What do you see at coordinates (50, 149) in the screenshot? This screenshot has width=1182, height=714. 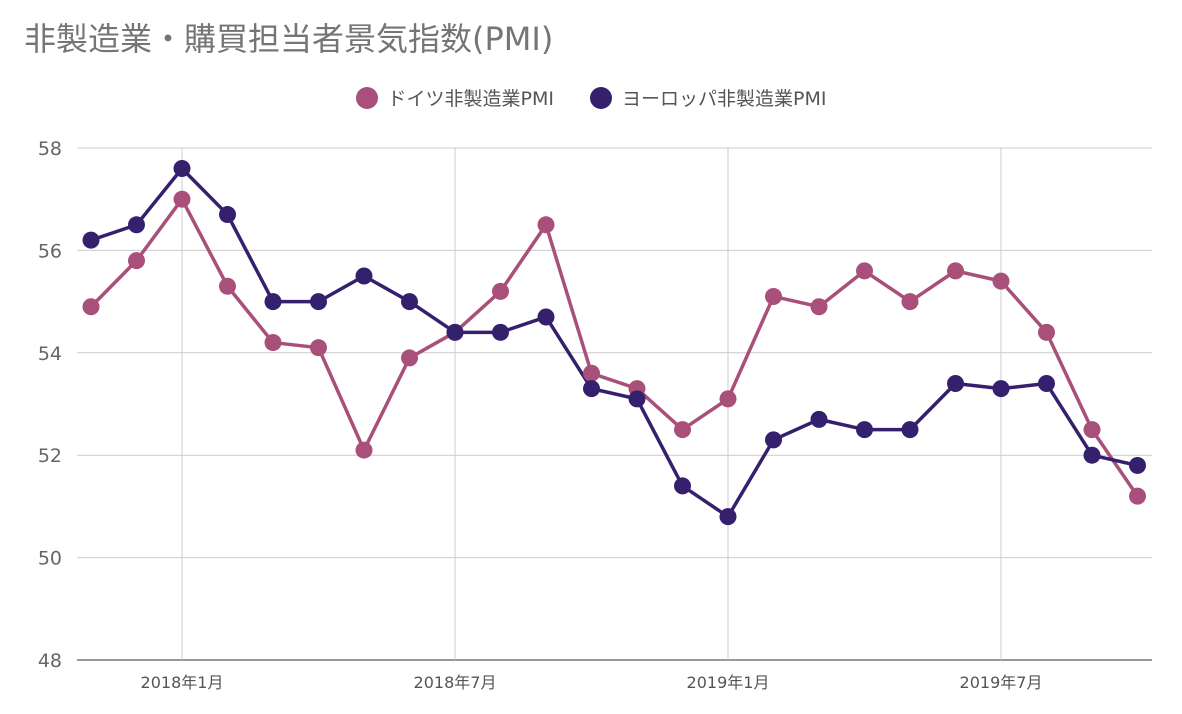 I see `y-tick-label: 58` at bounding box center [50, 149].